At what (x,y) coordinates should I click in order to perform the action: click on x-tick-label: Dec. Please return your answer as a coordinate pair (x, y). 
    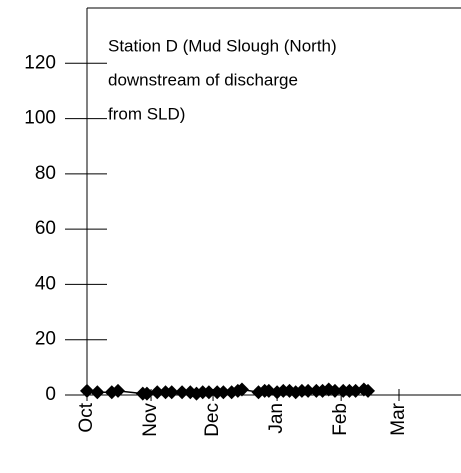
    Looking at the image, I should click on (212, 420).